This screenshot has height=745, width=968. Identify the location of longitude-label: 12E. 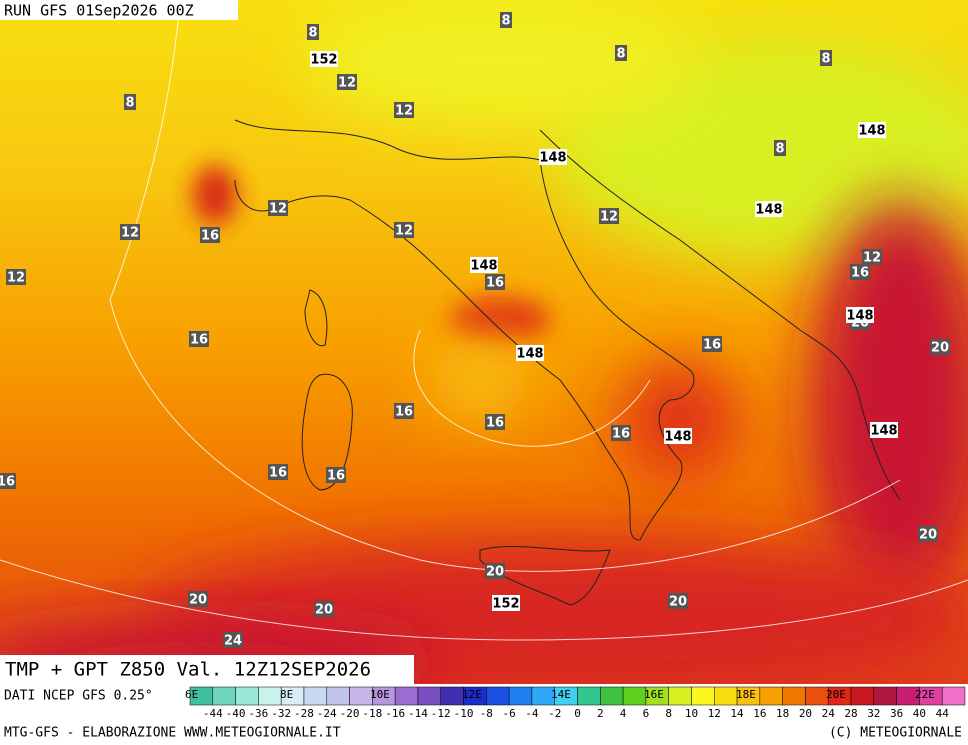
(472, 694).